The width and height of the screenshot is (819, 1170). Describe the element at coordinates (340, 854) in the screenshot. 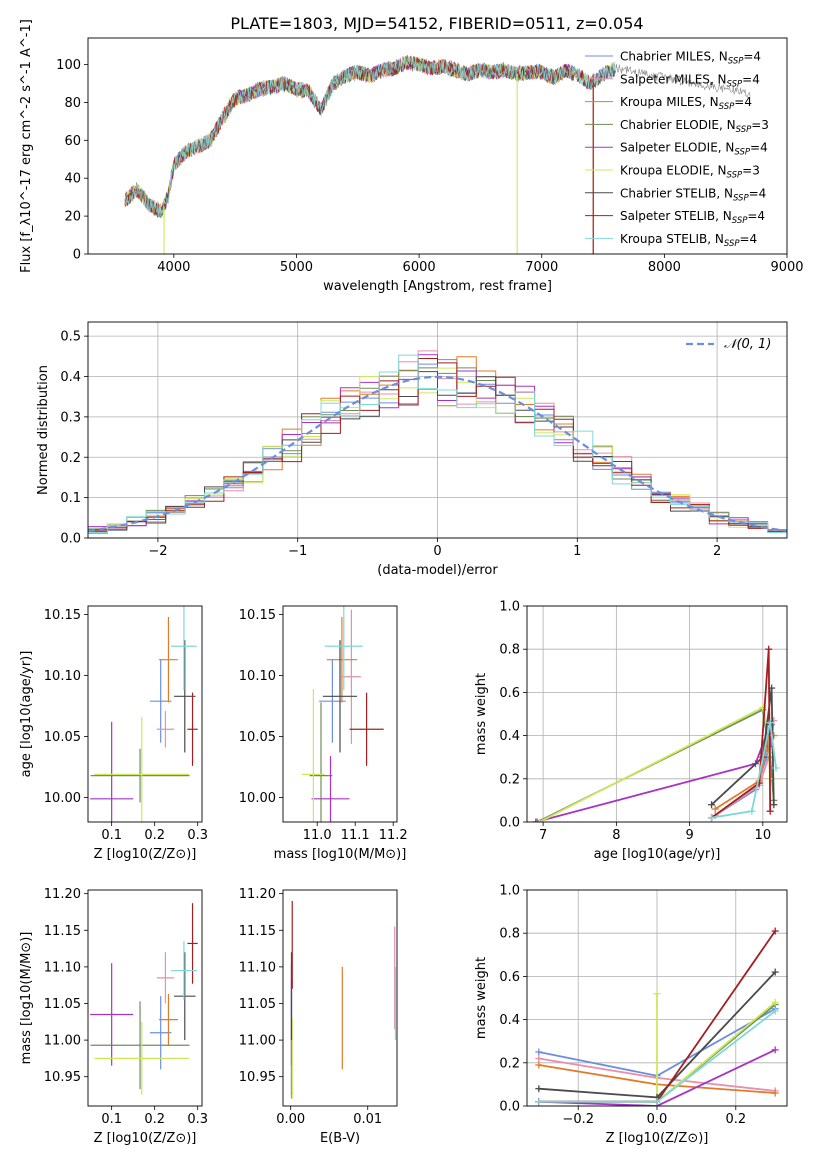

I see `x-axis-label: mass [log10(M/M⊙)]` at that location.